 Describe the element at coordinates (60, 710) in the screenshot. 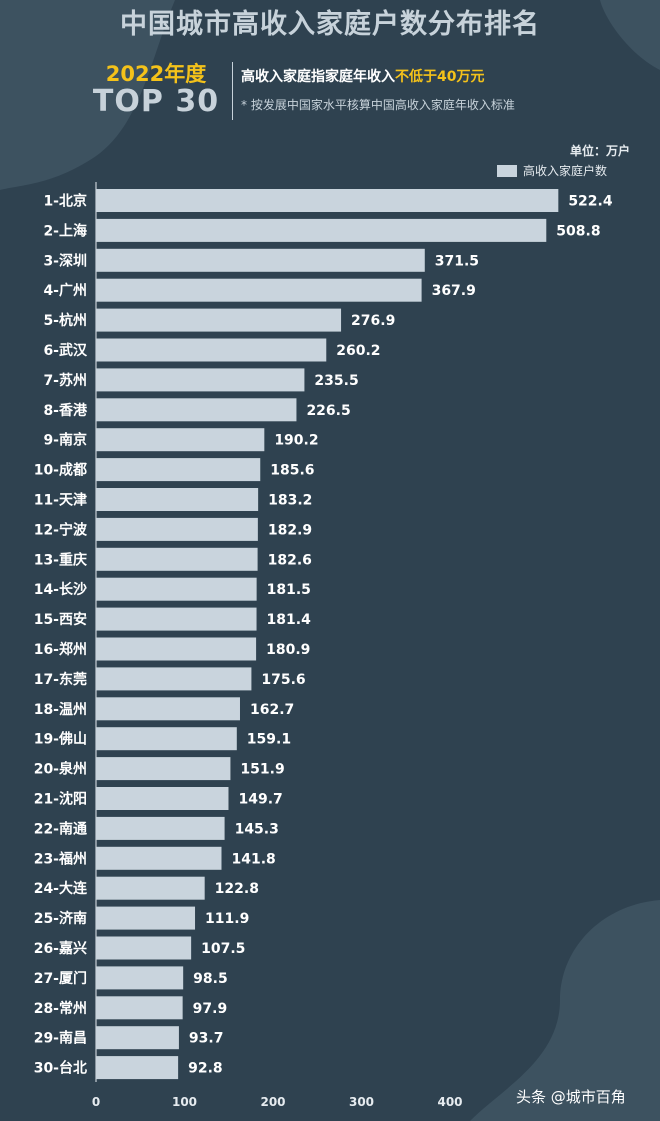

I see `category-label: 18-温州` at that location.